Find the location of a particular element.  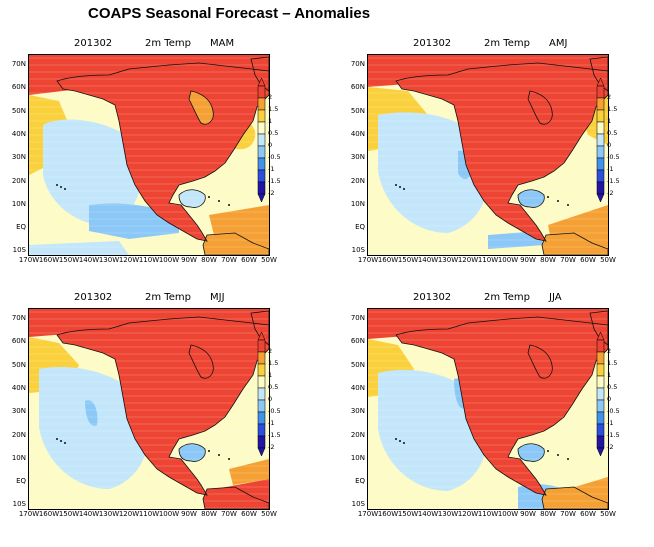

lat-tick-label: 10N is located at coordinates (18, 457).